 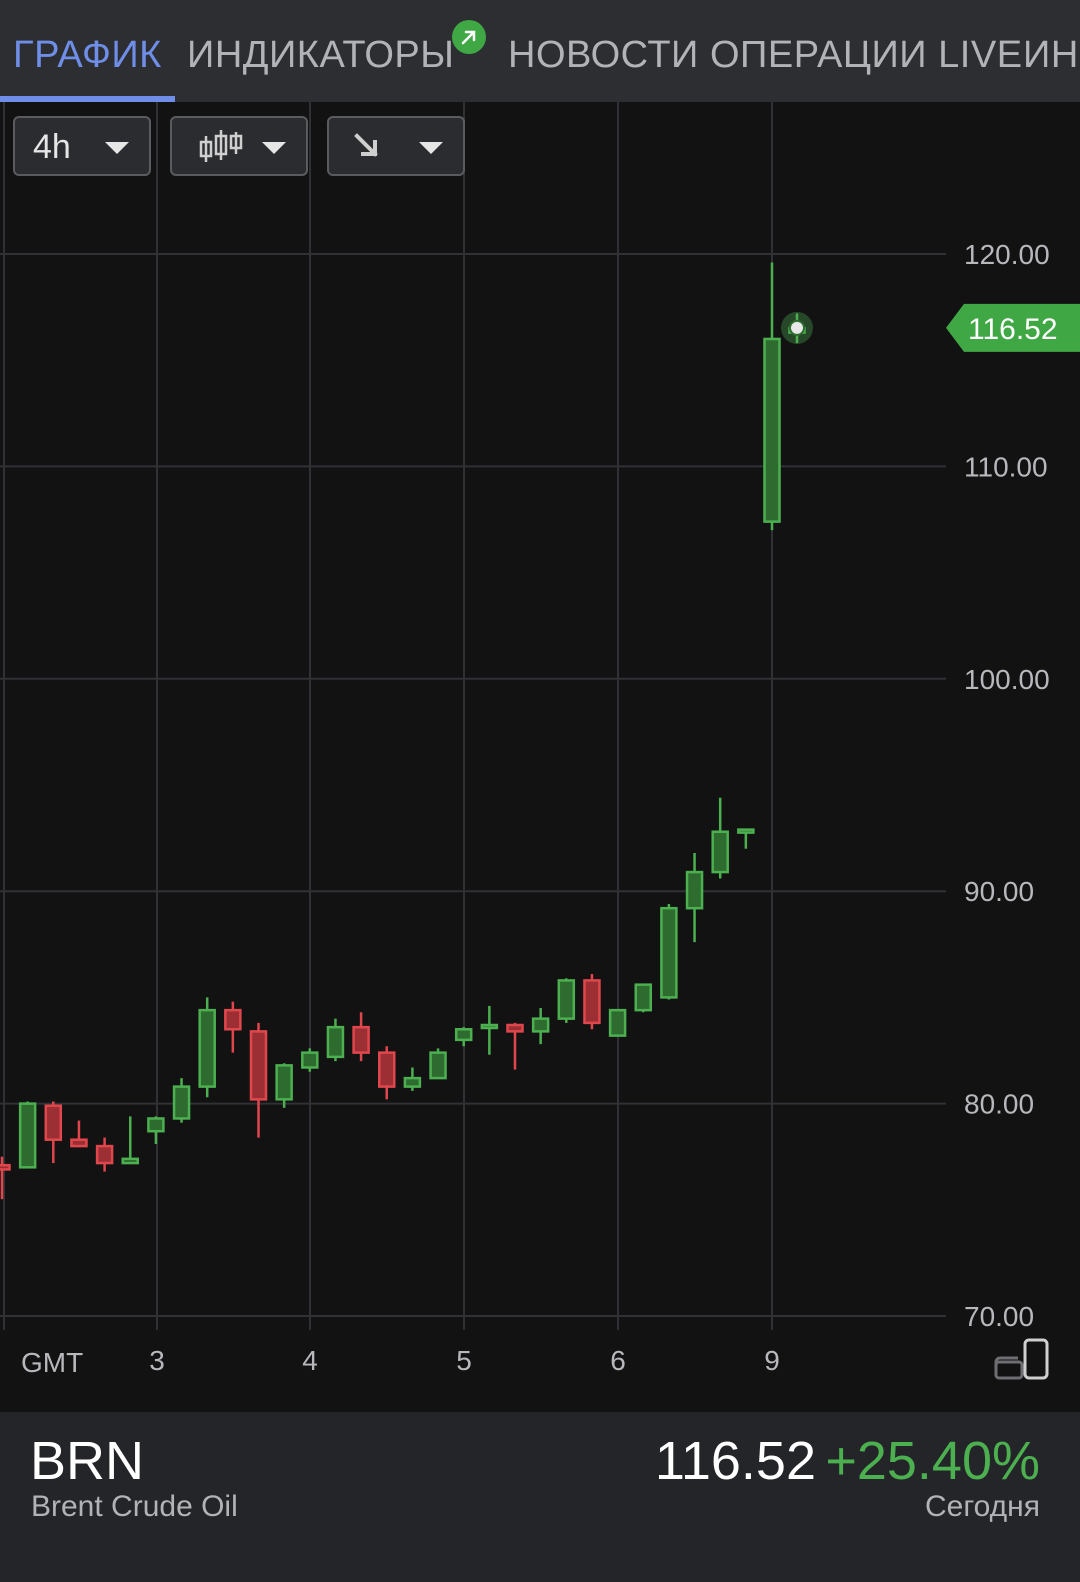 What do you see at coordinates (603, 55) in the screenshot?
I see `tab-news: НОВОСТИ` at bounding box center [603, 55].